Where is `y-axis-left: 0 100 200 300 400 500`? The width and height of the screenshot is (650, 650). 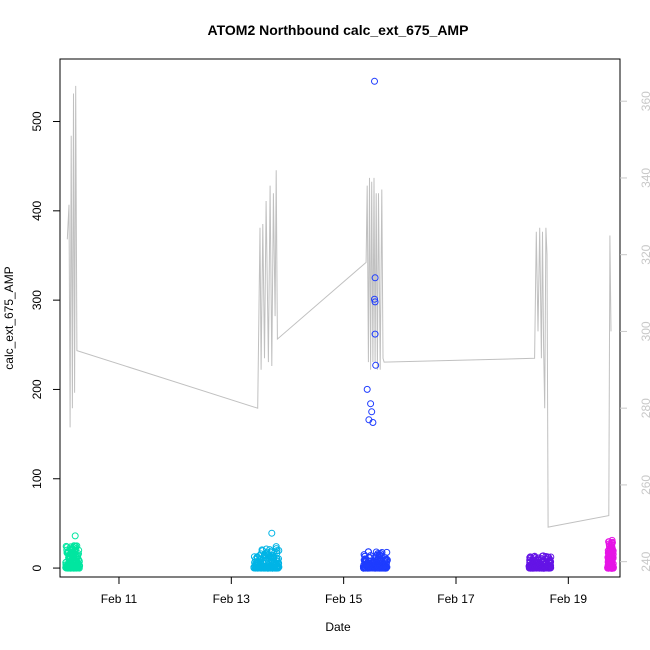 y-axis-left: 0 100 200 300 400 500 is located at coordinates (45, 341).